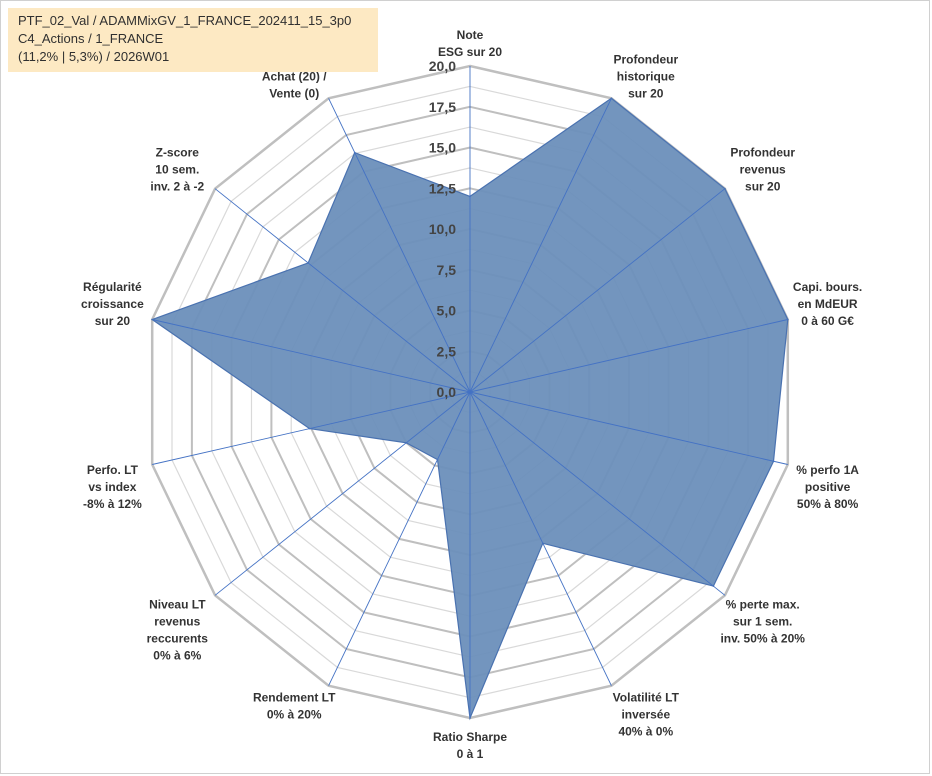  What do you see at coordinates (827, 470) in the screenshot?
I see `axis-label: % perfo 1A` at bounding box center [827, 470].